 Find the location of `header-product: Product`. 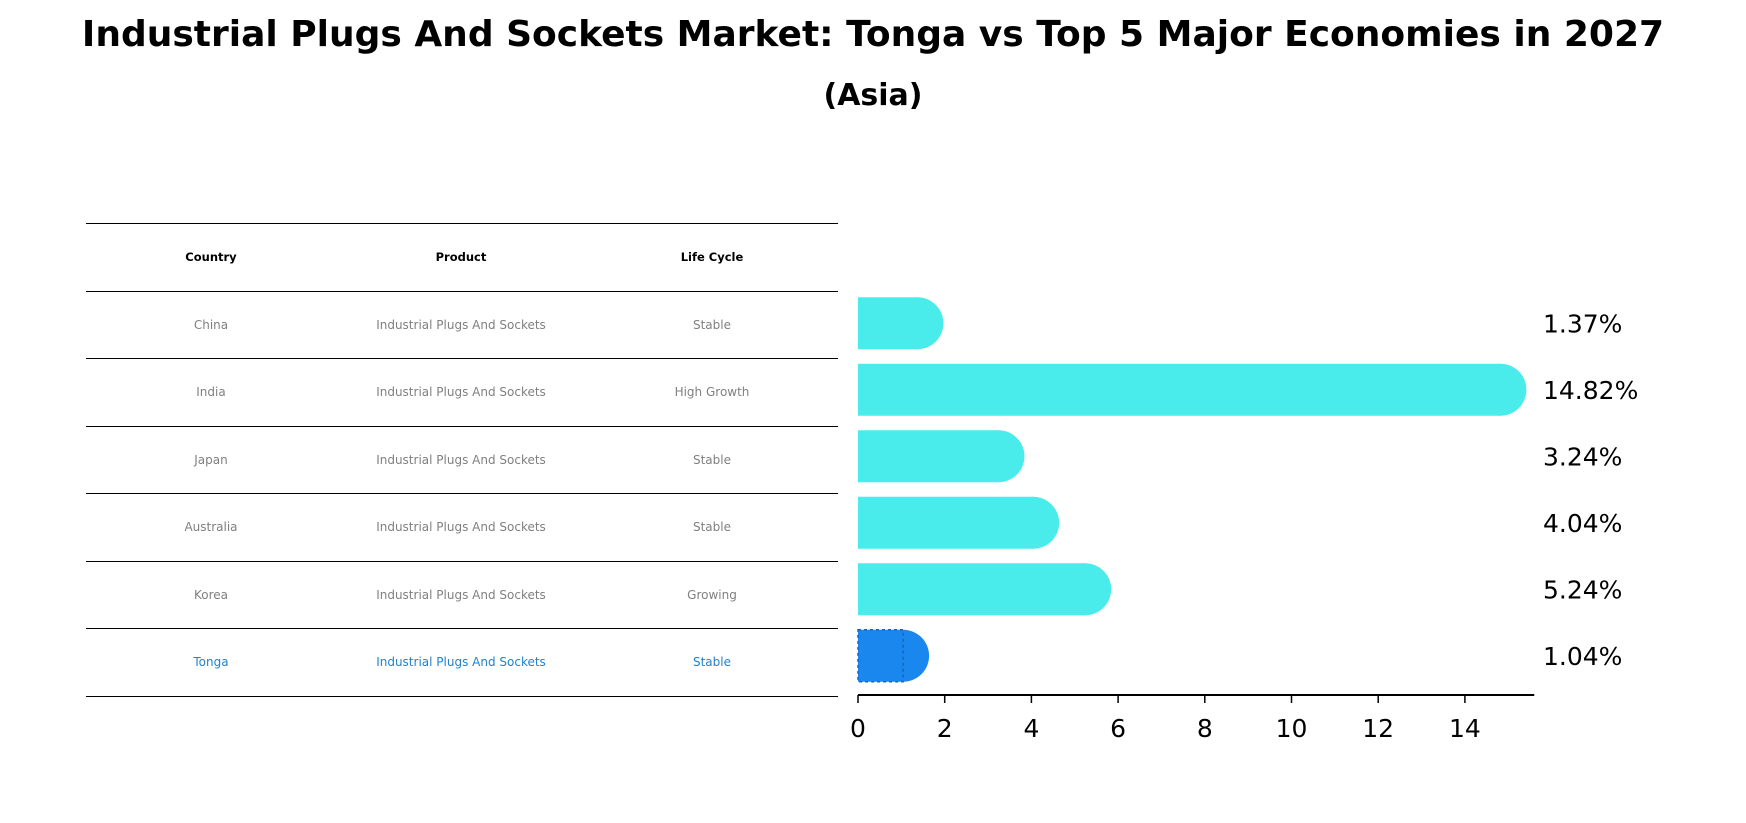

header-product: Product is located at coordinates (461, 257).